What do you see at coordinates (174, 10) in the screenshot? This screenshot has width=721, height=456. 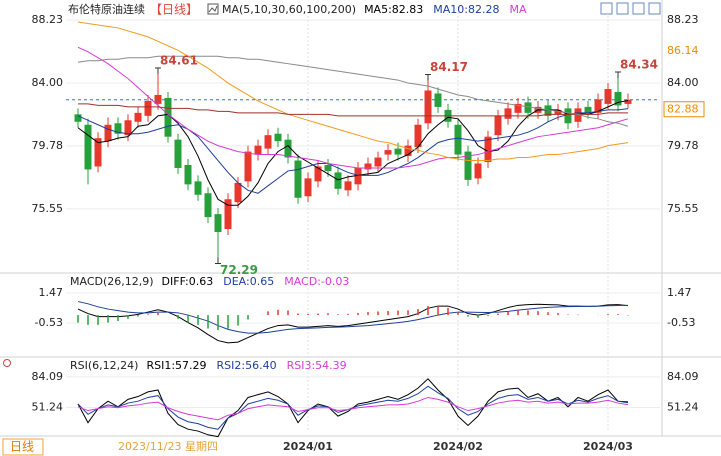 I see `period-label: 【日线】` at bounding box center [174, 10].